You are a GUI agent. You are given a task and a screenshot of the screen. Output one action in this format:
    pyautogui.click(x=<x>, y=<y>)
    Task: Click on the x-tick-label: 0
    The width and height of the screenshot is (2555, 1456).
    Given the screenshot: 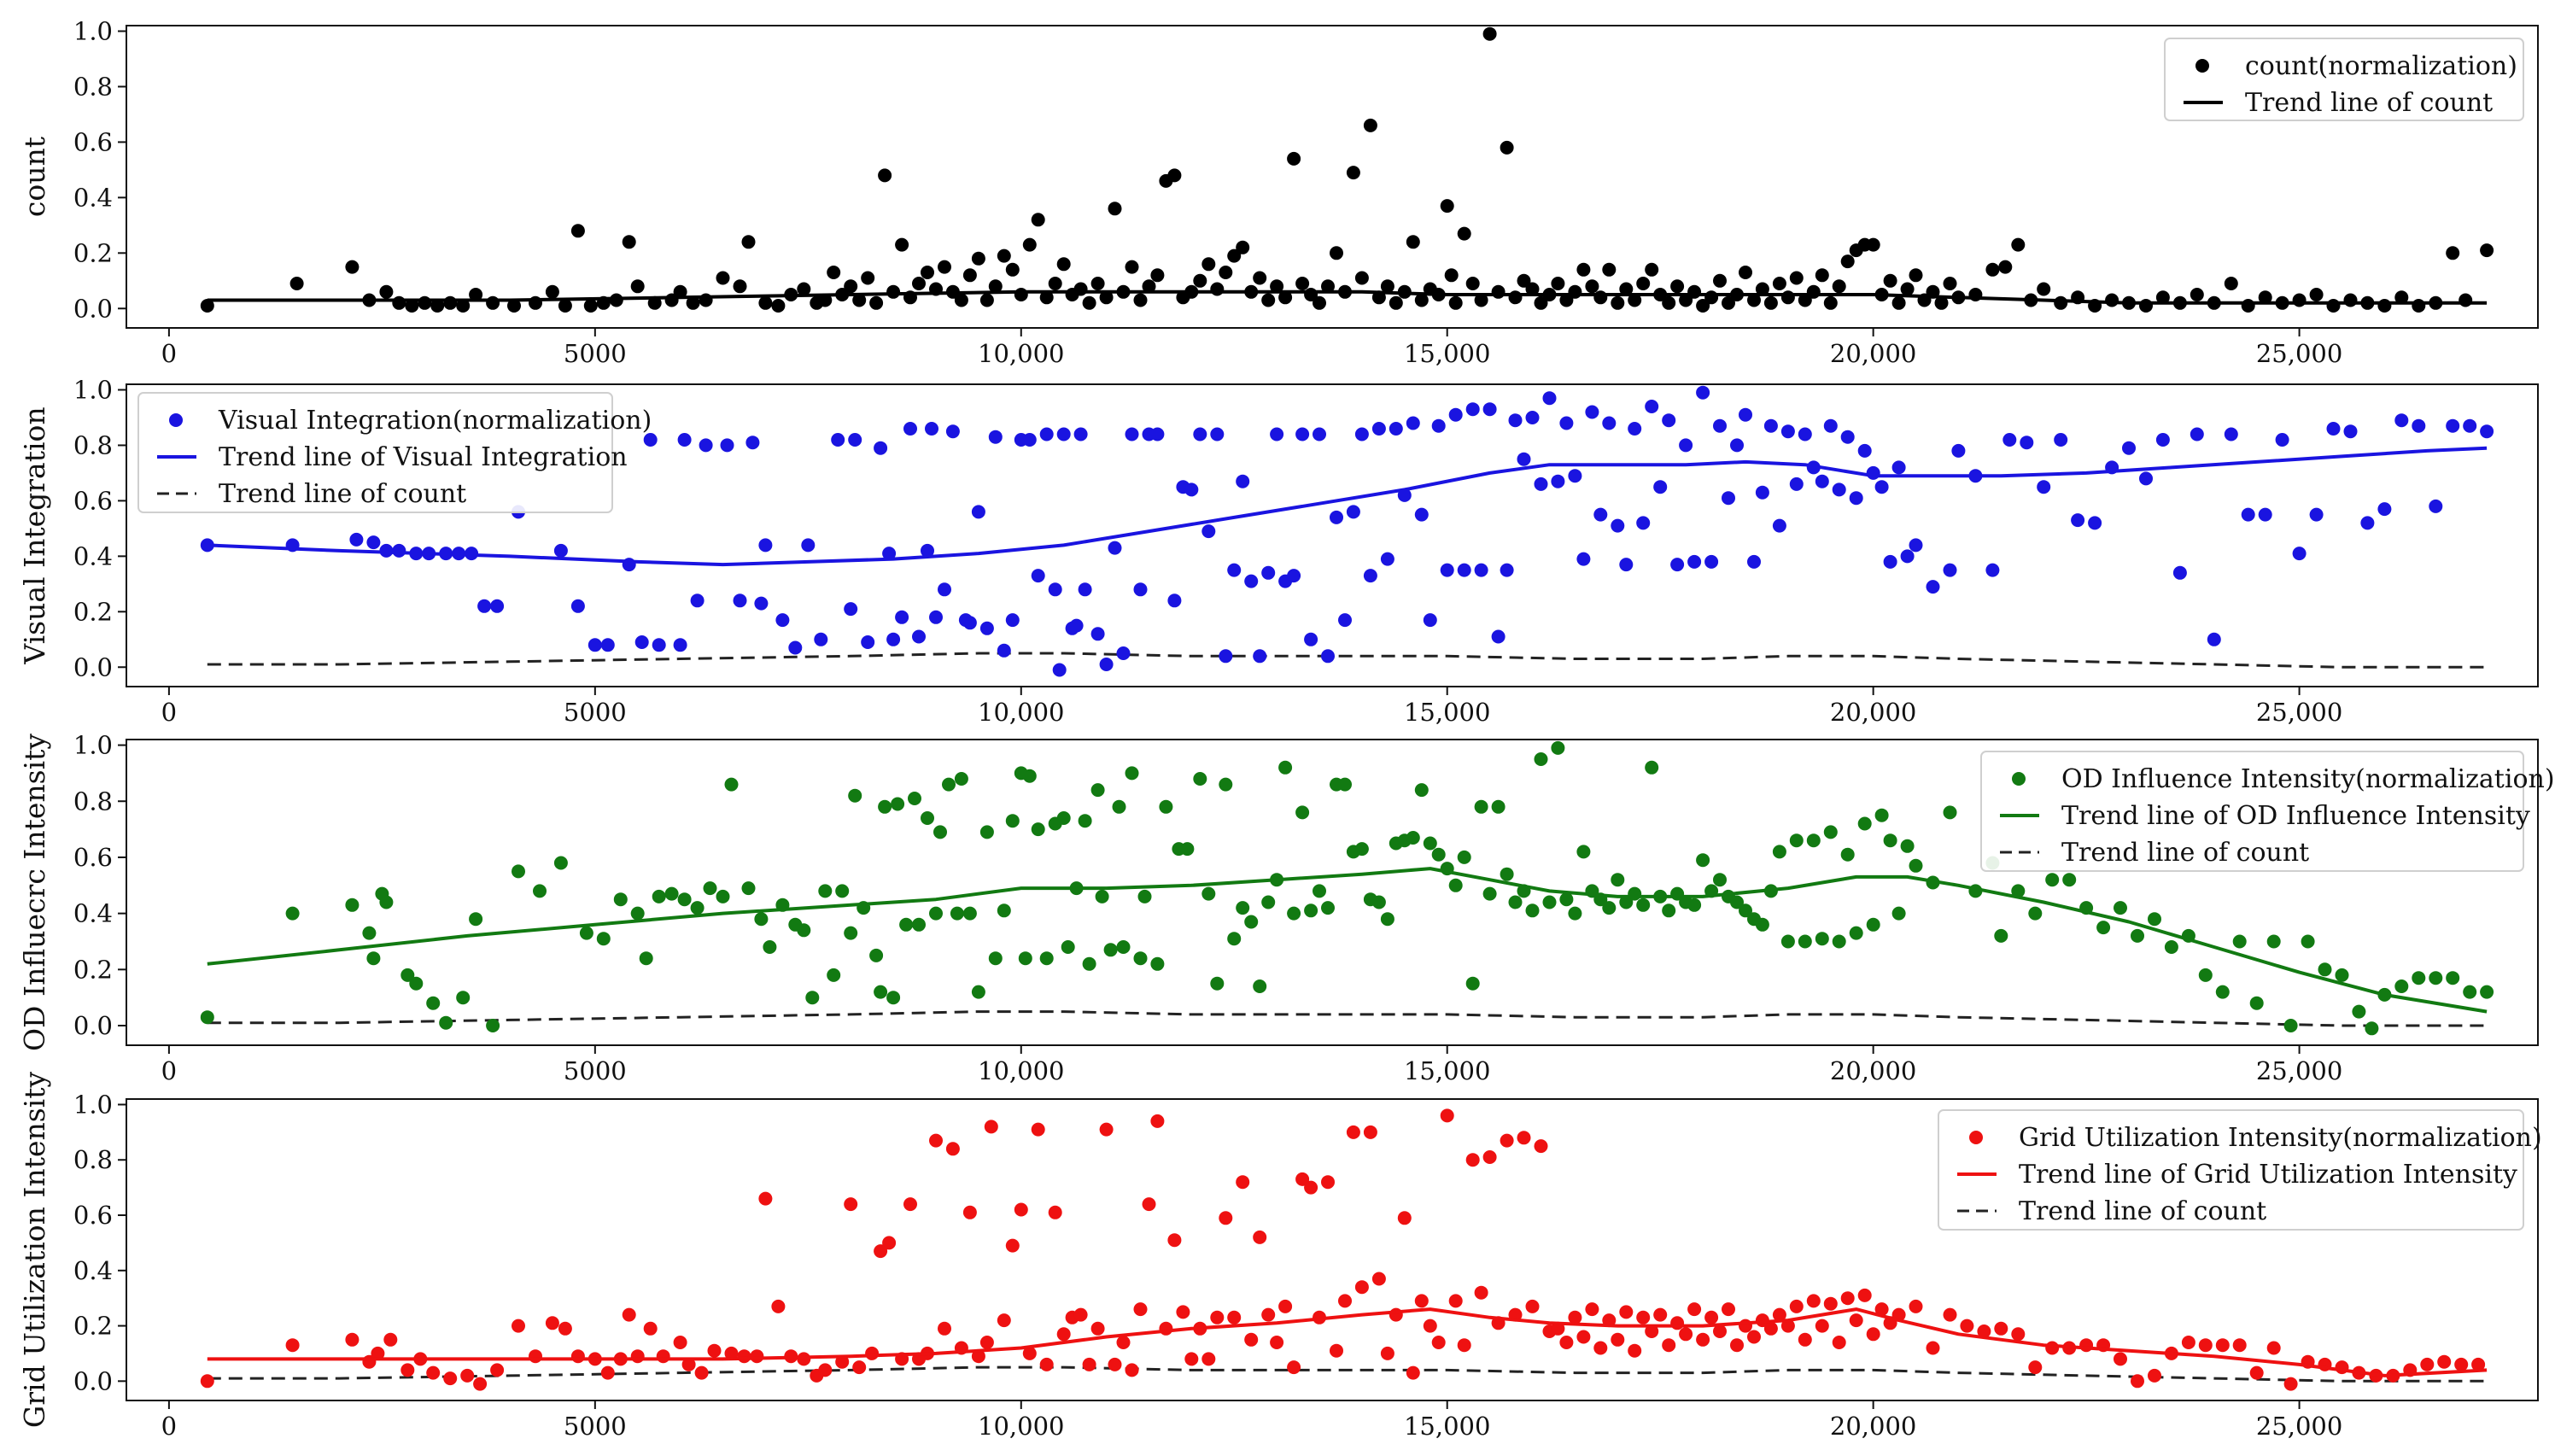 What is the action you would take?
    pyautogui.click(x=169, y=1070)
    